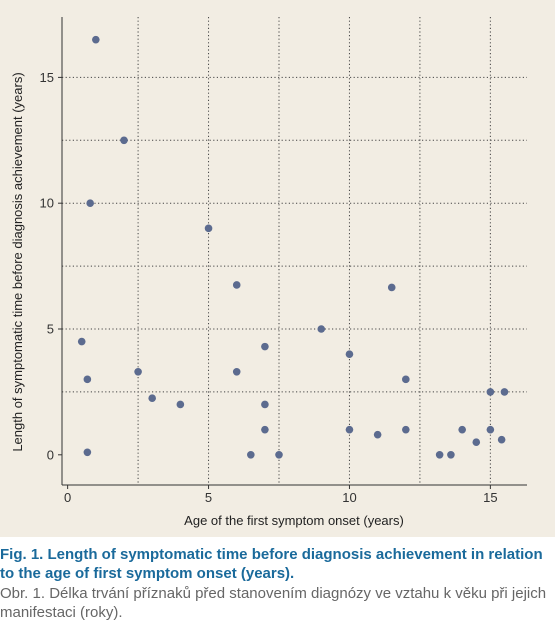  Describe the element at coordinates (349, 497) in the screenshot. I see `x-tick-label: 10` at that location.